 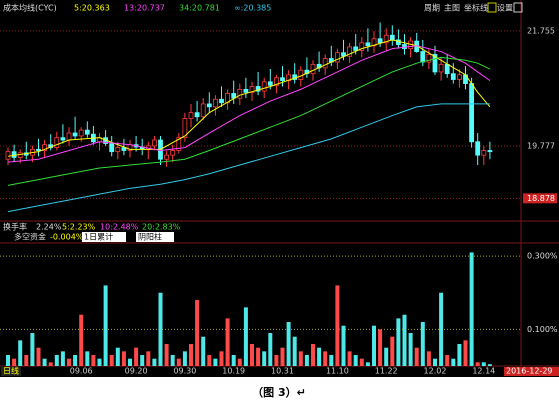 I want to click on window-icon, so click(x=518, y=7).